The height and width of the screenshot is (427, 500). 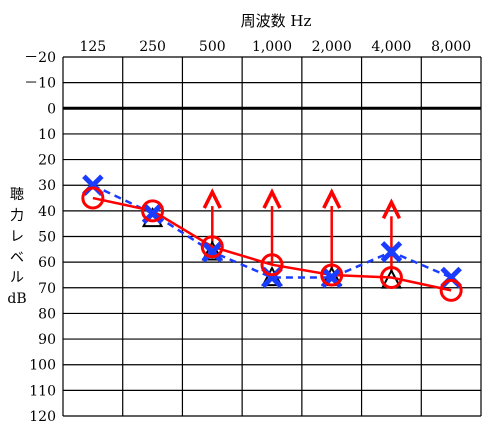 What do you see at coordinates (47, 263) in the screenshot?
I see `y-tick-label: 60` at bounding box center [47, 263].